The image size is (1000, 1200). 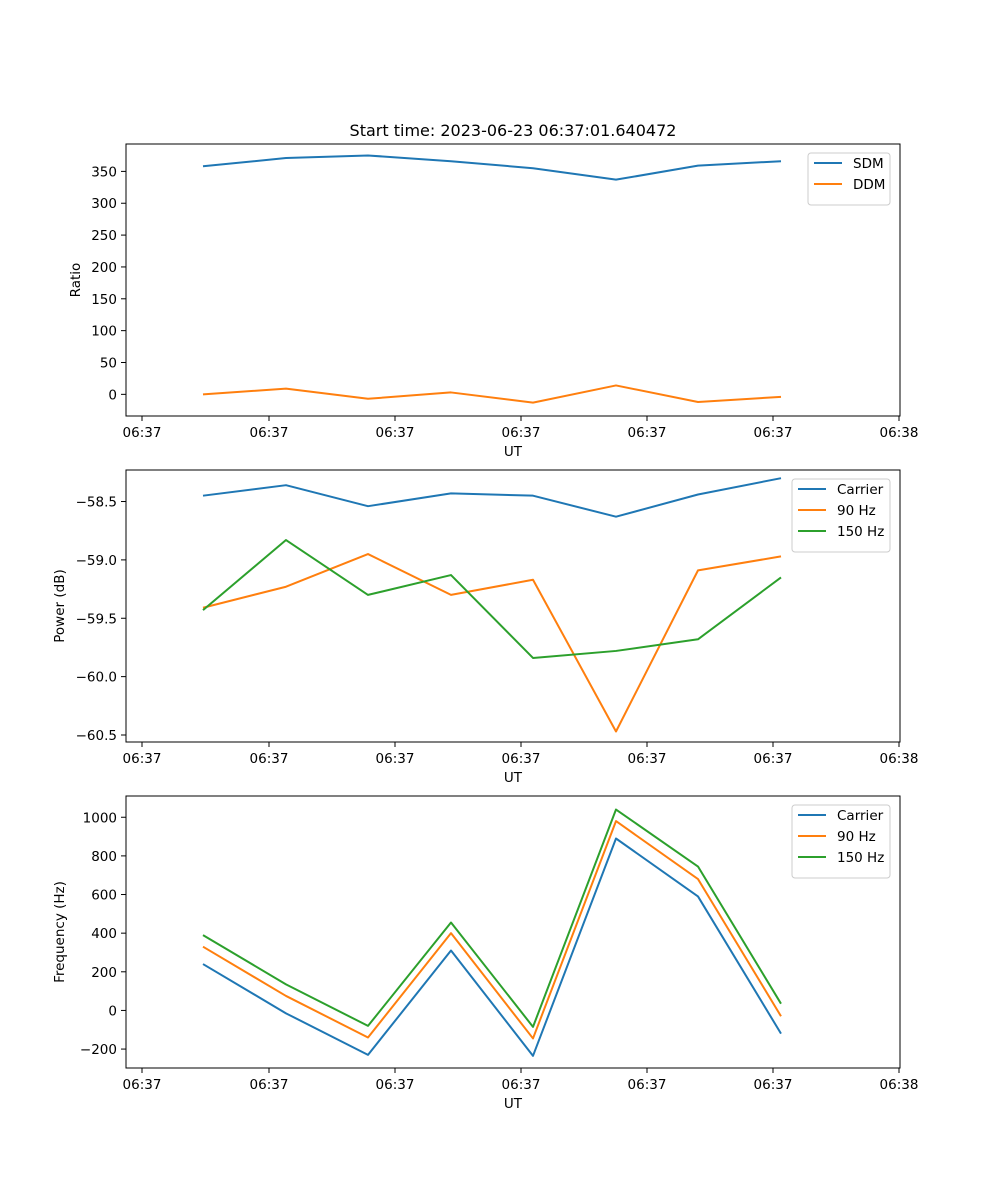 I want to click on y-axis-label: Frequency (Hz), so click(x=60, y=932).